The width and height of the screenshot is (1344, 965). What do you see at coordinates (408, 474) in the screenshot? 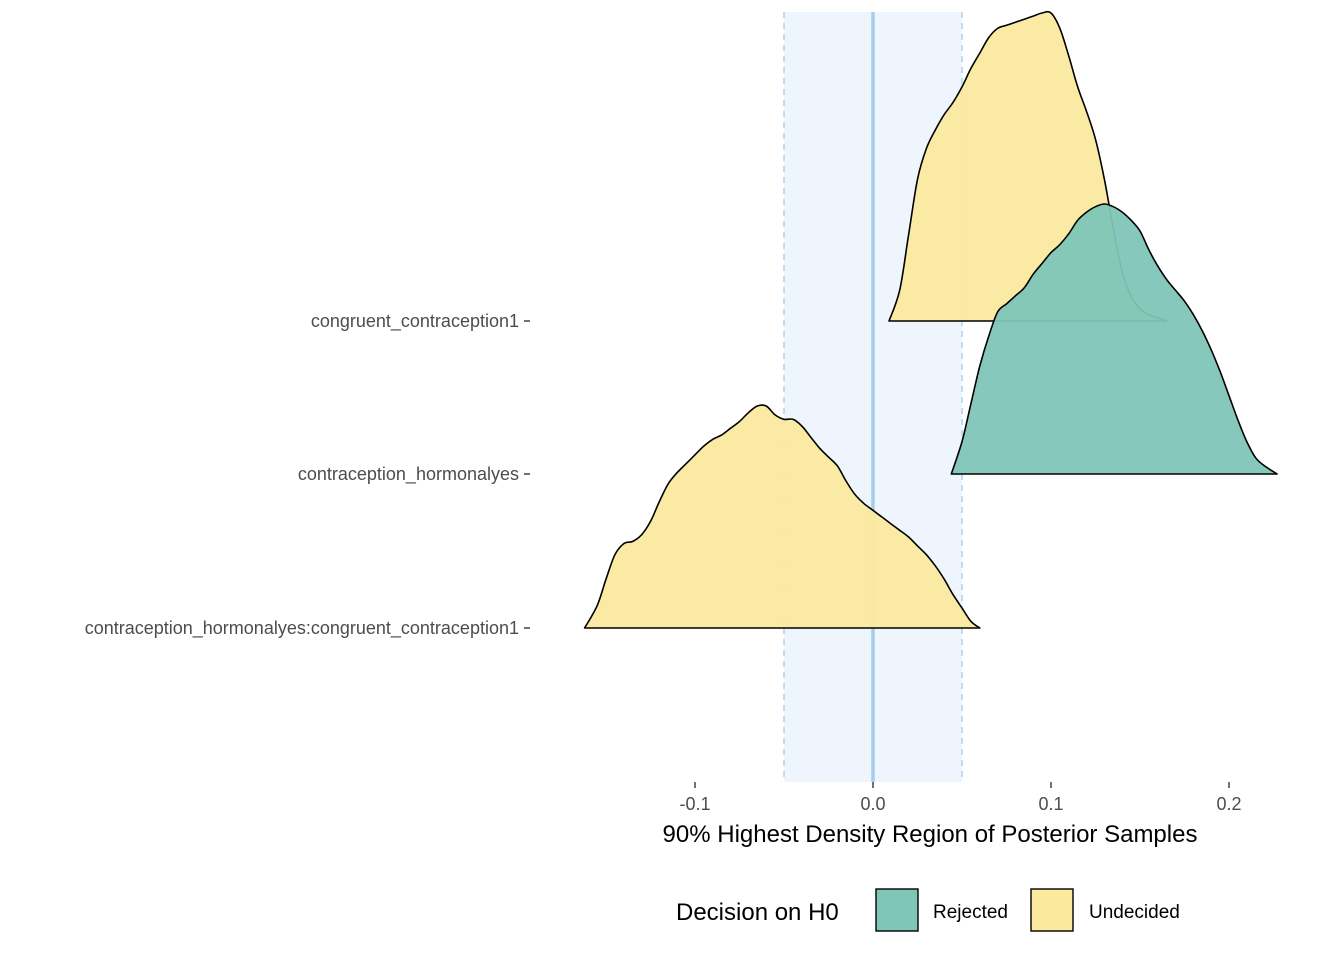
I see `y-tick-label: contraception_hormonalyes` at bounding box center [408, 474].